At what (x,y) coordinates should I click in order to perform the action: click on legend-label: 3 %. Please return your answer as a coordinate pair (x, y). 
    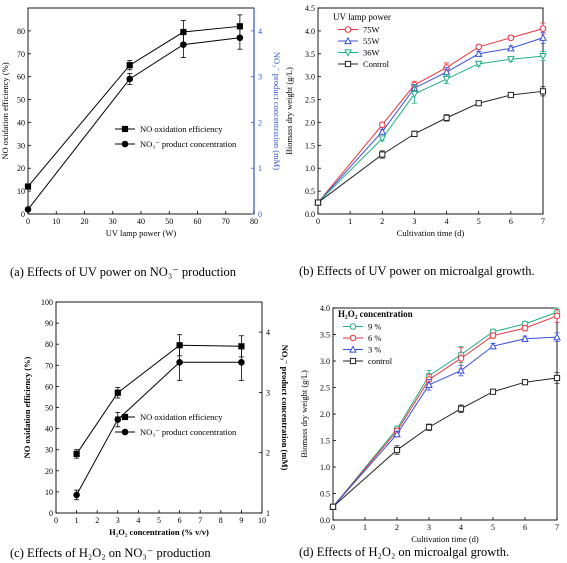
    Looking at the image, I should click on (374, 350).